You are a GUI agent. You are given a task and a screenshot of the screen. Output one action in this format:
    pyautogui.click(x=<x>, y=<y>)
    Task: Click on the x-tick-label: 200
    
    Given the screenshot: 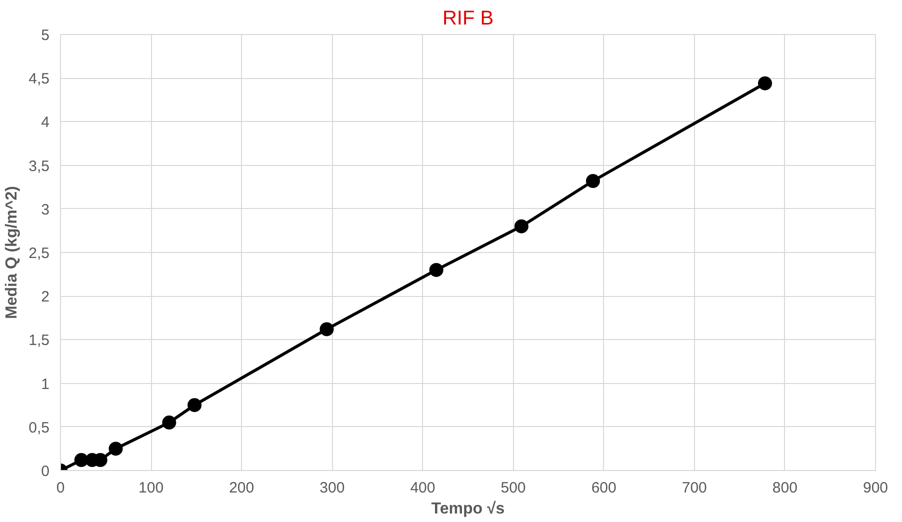 What is the action you would take?
    pyautogui.click(x=241, y=488)
    